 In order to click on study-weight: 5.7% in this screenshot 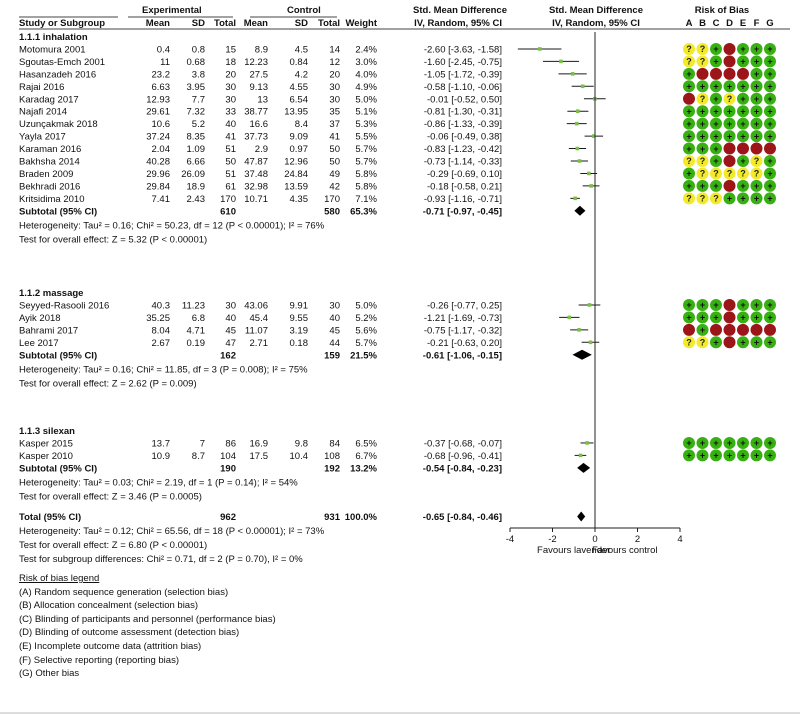, I will do `click(366, 149)`.